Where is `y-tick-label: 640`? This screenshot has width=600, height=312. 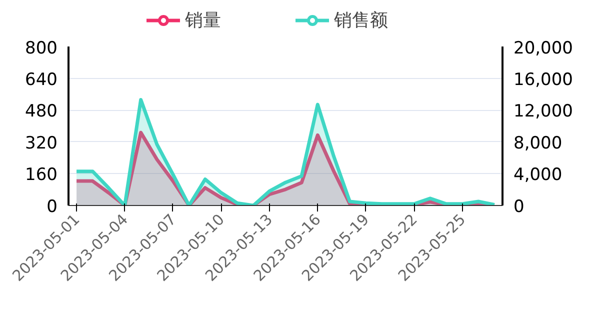
y-tick-label: 640 is located at coordinates (41, 80).